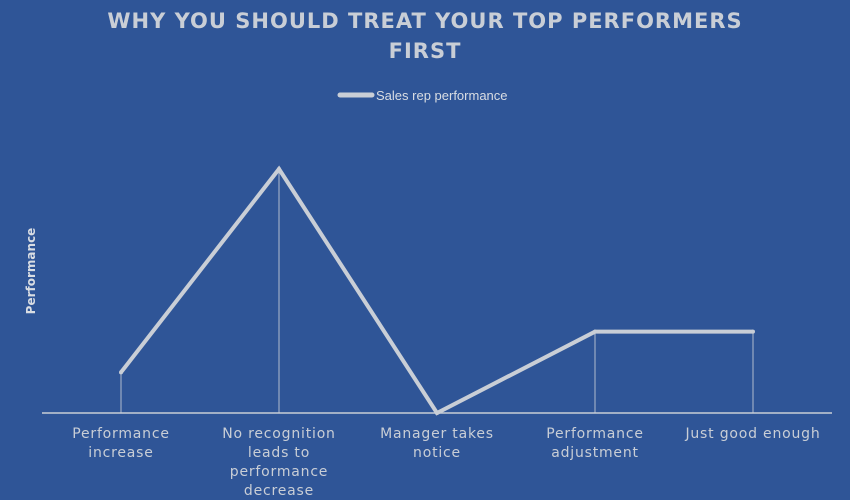  I want to click on x-tick-label: Performance adjustment, so click(595, 443).